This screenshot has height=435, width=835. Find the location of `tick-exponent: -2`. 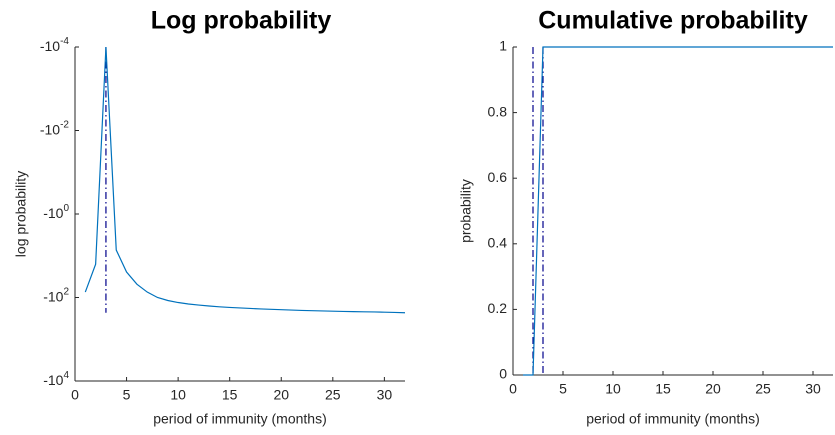

tick-exponent: -2 is located at coordinates (64, 124).